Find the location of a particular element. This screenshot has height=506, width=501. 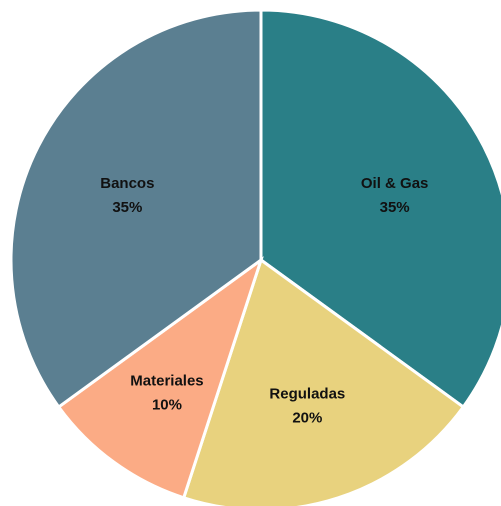

slice-value-bancos: 35% is located at coordinates (127, 207).